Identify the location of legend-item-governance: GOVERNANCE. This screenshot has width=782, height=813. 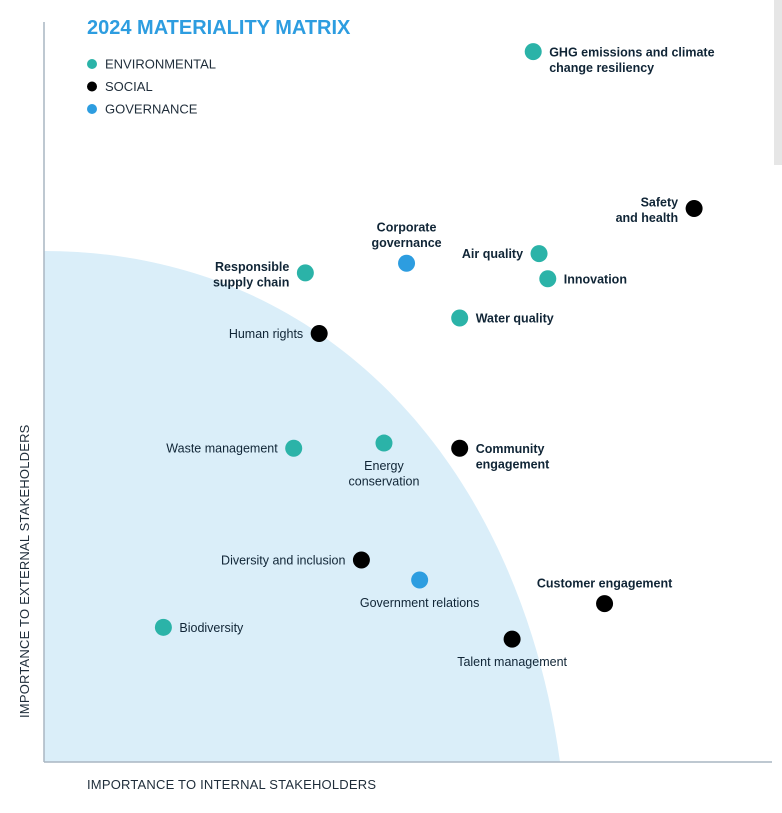
(142, 109).